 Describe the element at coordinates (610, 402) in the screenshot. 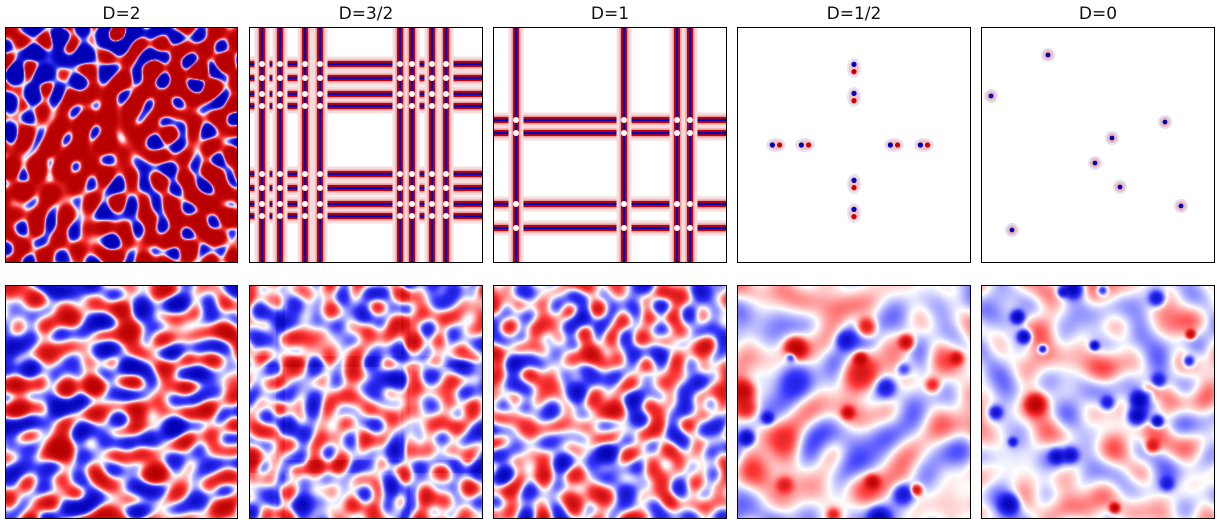

I see `field-image-bottom-d1` at that location.